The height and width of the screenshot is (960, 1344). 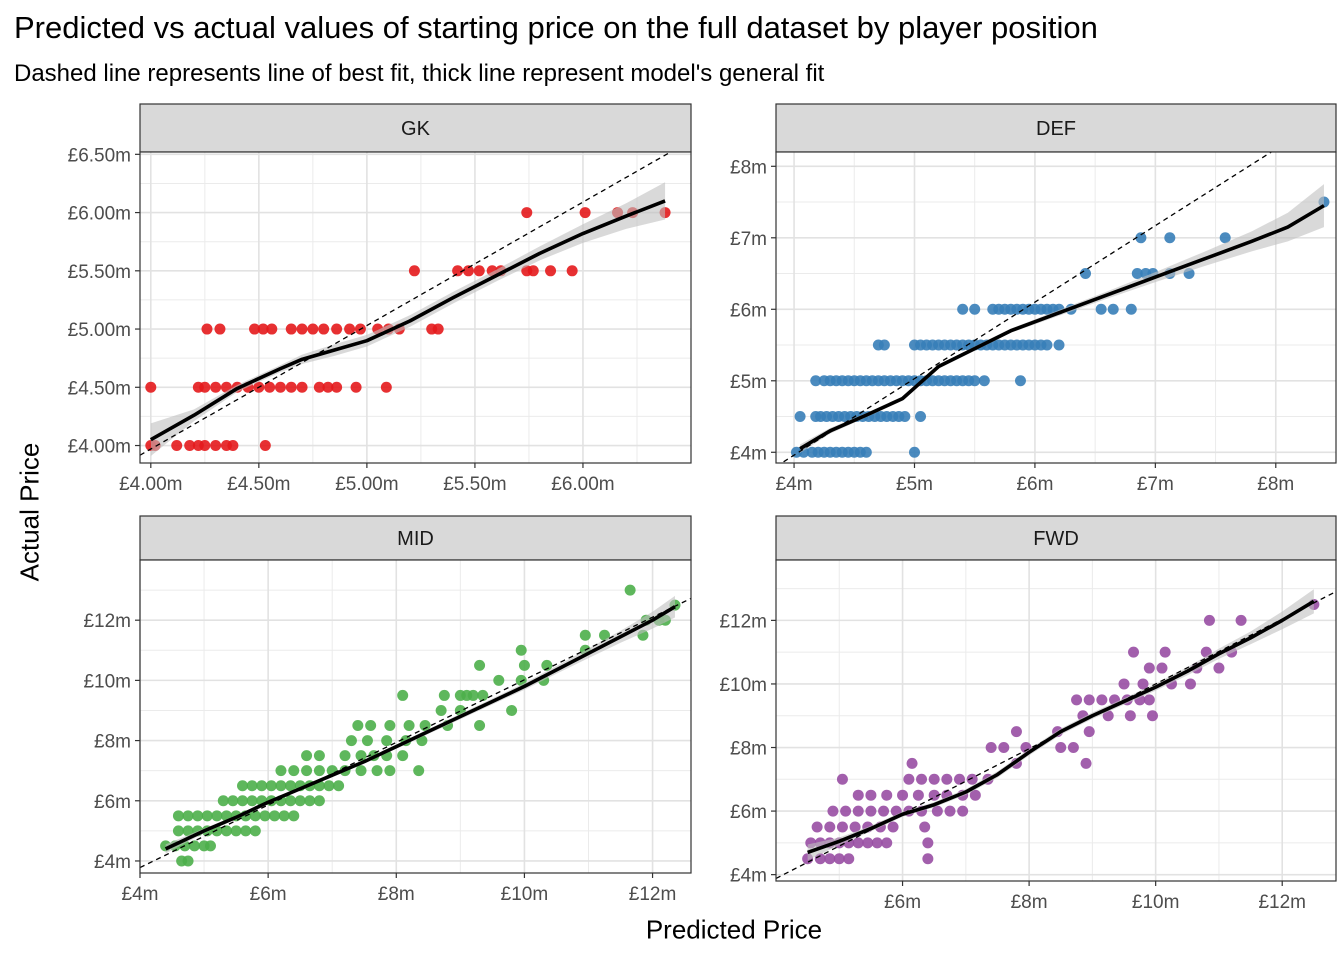 I want to click on x-tick-label: £5.50m, so click(x=474, y=484).